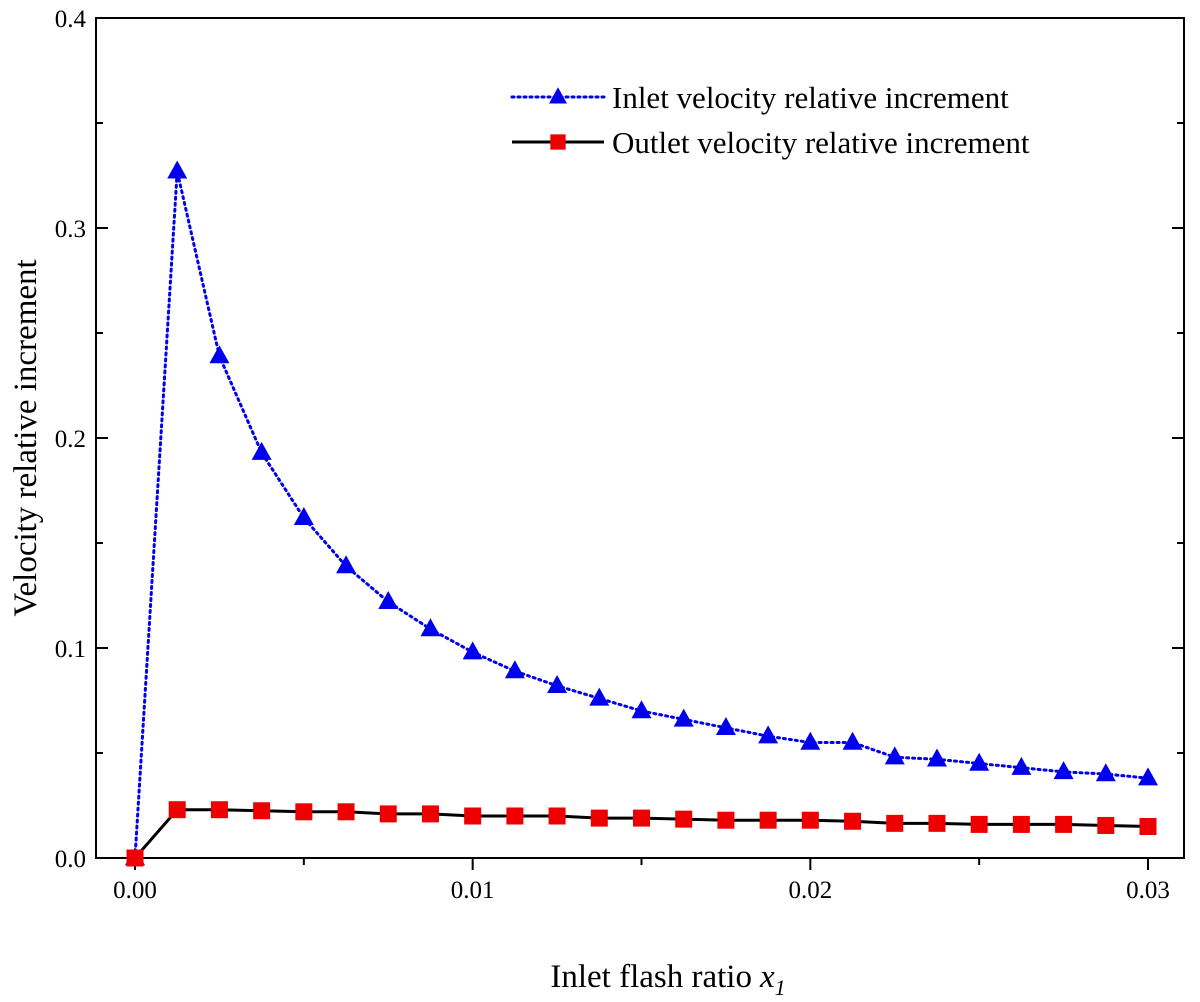  I want to click on x-tick-label: 0.01, so click(473, 890).